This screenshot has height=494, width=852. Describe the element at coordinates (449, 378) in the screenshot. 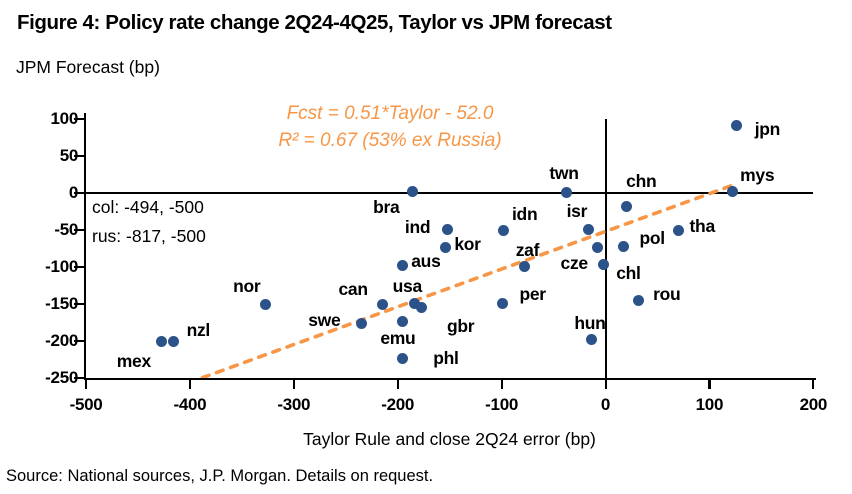

I see `x-axis-line` at that location.